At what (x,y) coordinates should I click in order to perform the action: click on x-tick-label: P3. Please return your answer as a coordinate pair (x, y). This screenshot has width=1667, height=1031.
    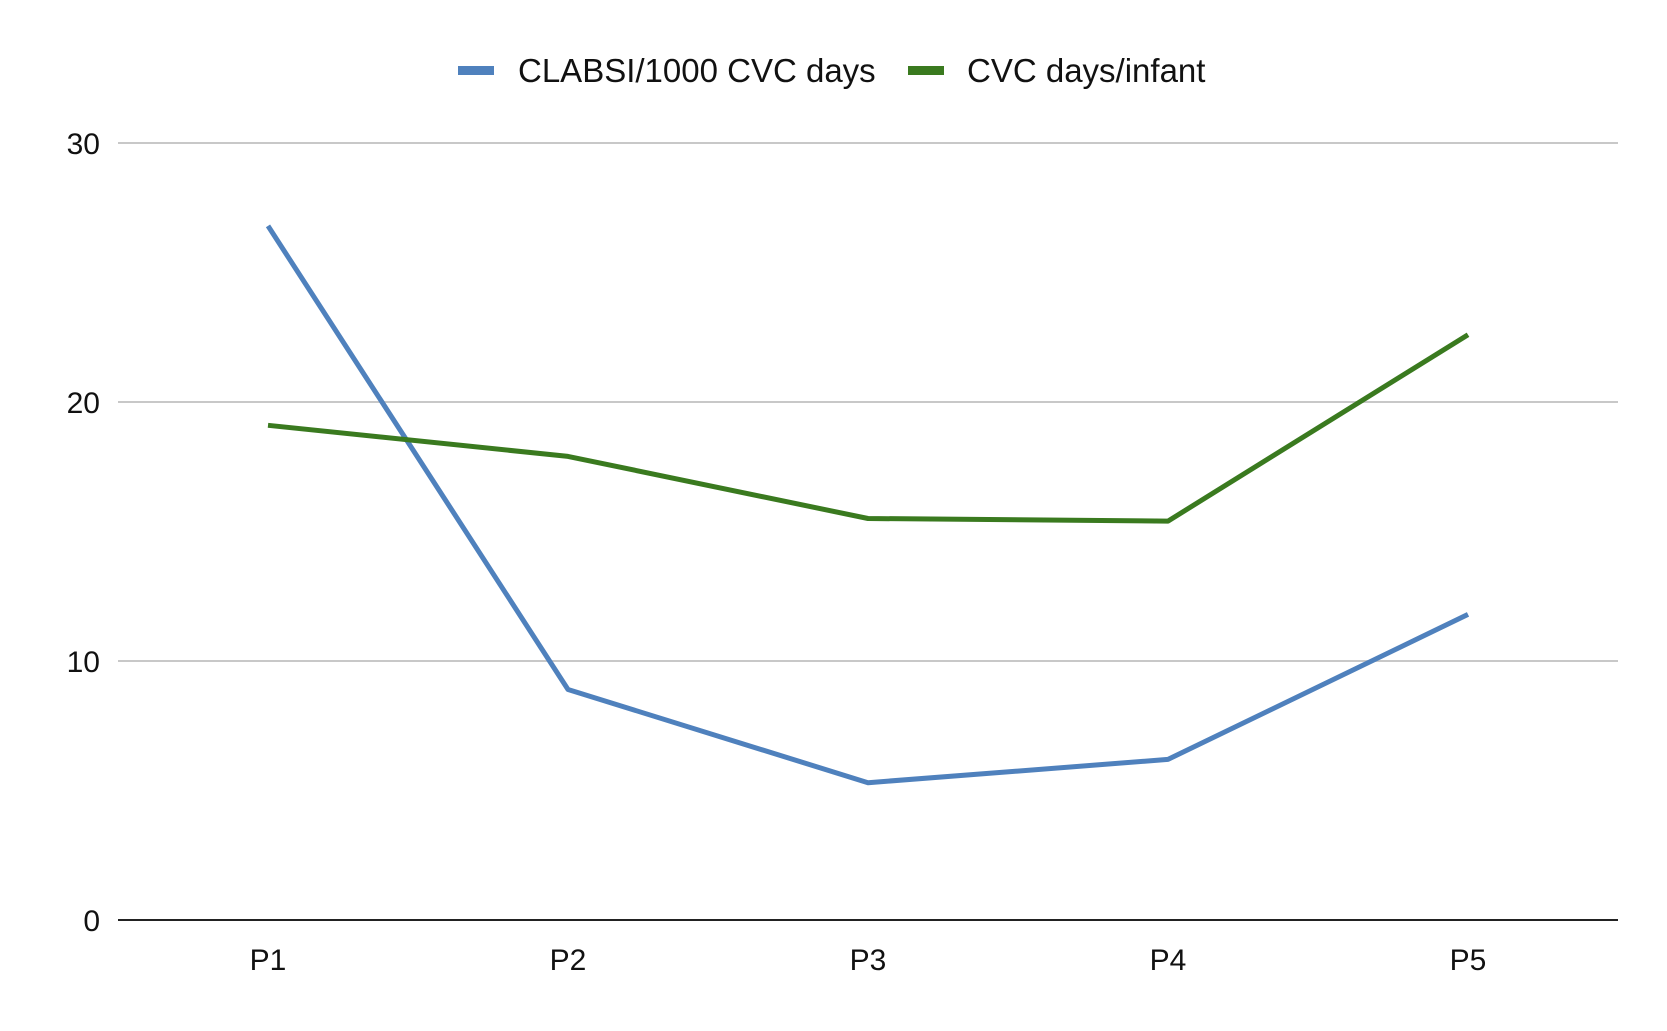
    Looking at the image, I should click on (868, 960).